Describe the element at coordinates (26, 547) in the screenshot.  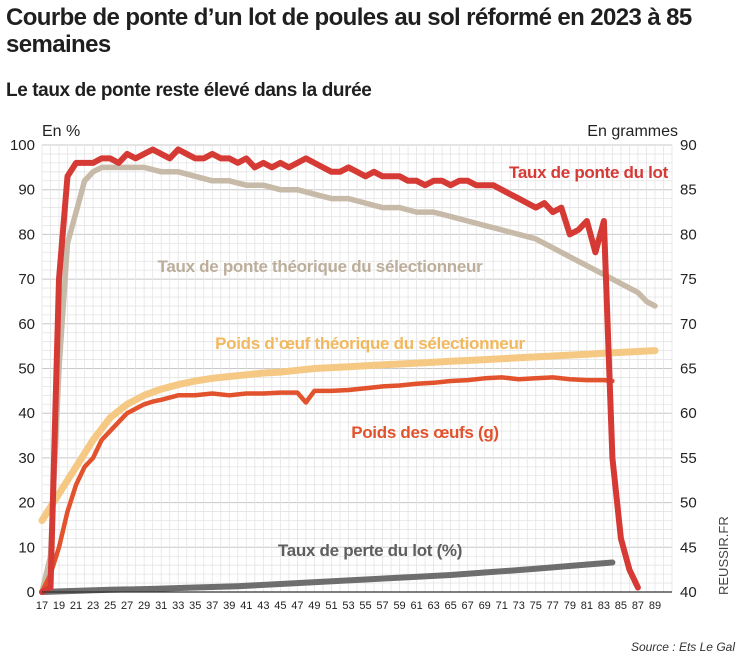
I see `y-tick-label-left: 10` at that location.